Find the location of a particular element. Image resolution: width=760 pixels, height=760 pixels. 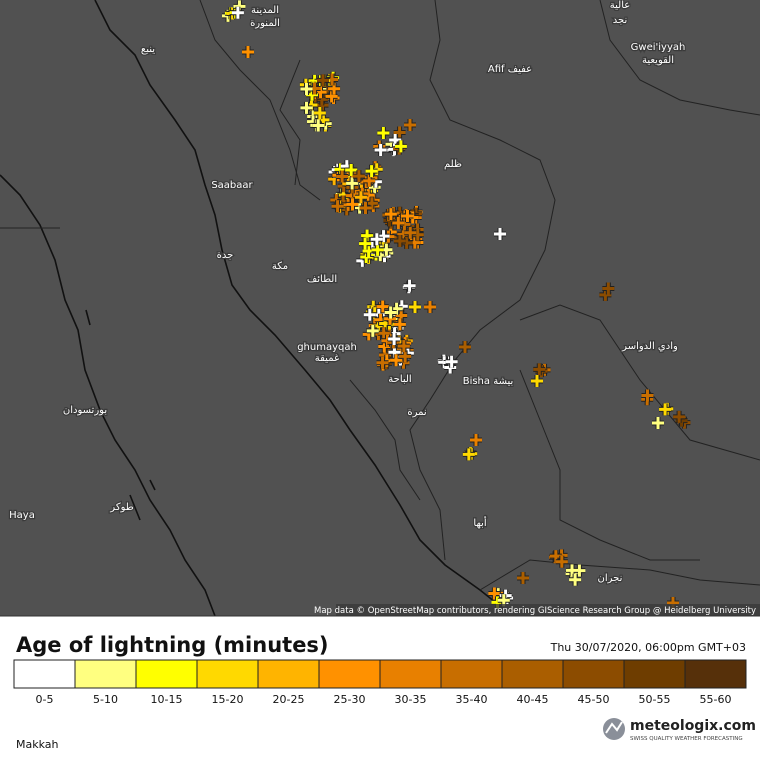

city-label: غميقة is located at coordinates (327, 358).